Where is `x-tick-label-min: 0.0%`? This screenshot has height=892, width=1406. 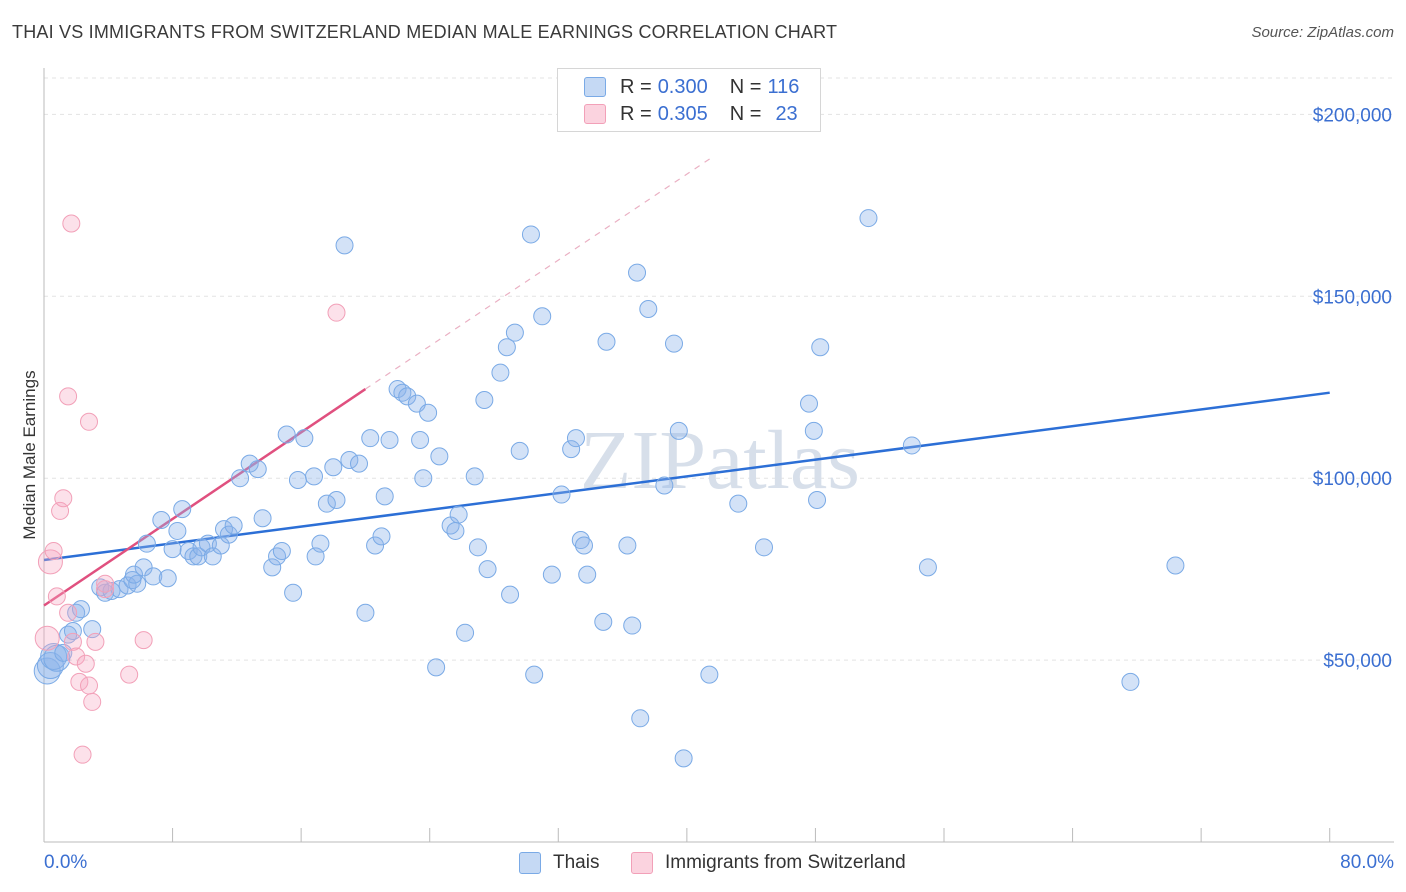
x-tick-label-min: 0.0% is located at coordinates (65, 862).